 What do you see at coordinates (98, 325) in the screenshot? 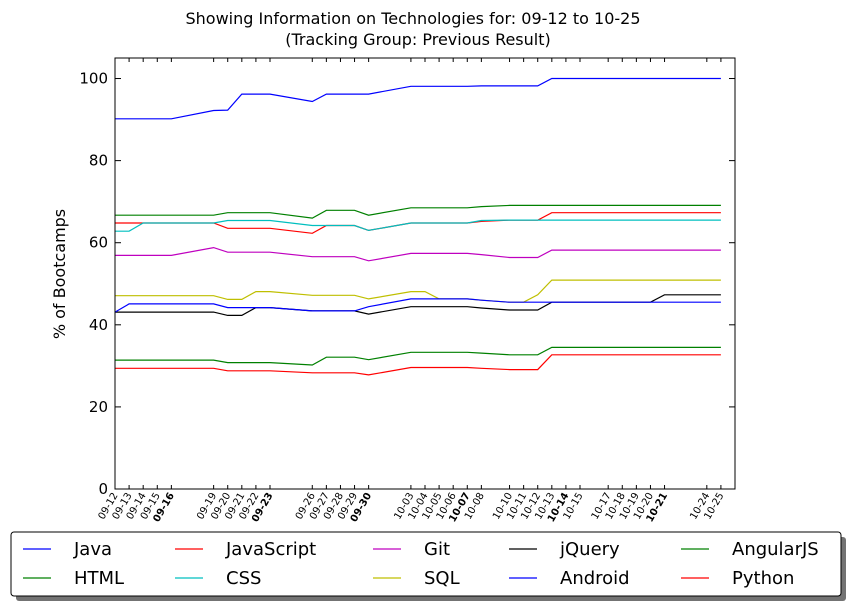
I see `y-tick-label: 40` at bounding box center [98, 325].